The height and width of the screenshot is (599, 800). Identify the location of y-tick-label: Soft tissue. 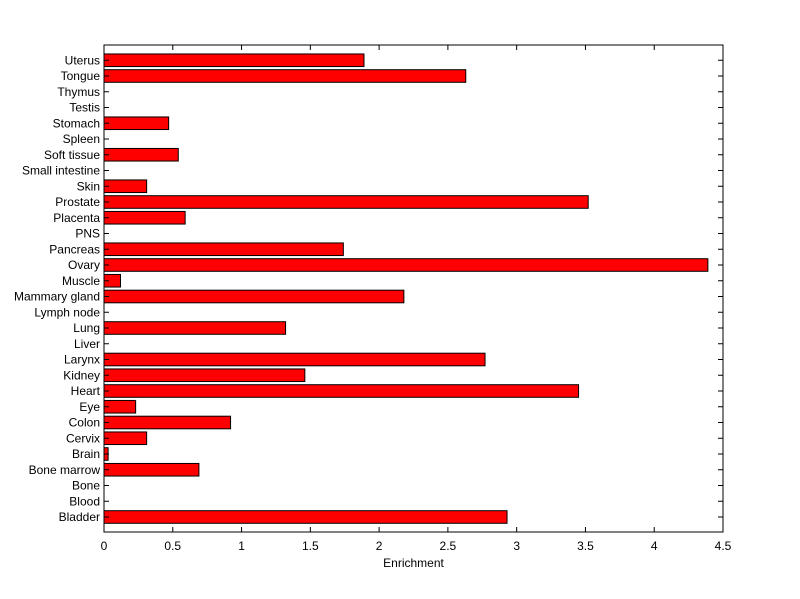
(72, 155).